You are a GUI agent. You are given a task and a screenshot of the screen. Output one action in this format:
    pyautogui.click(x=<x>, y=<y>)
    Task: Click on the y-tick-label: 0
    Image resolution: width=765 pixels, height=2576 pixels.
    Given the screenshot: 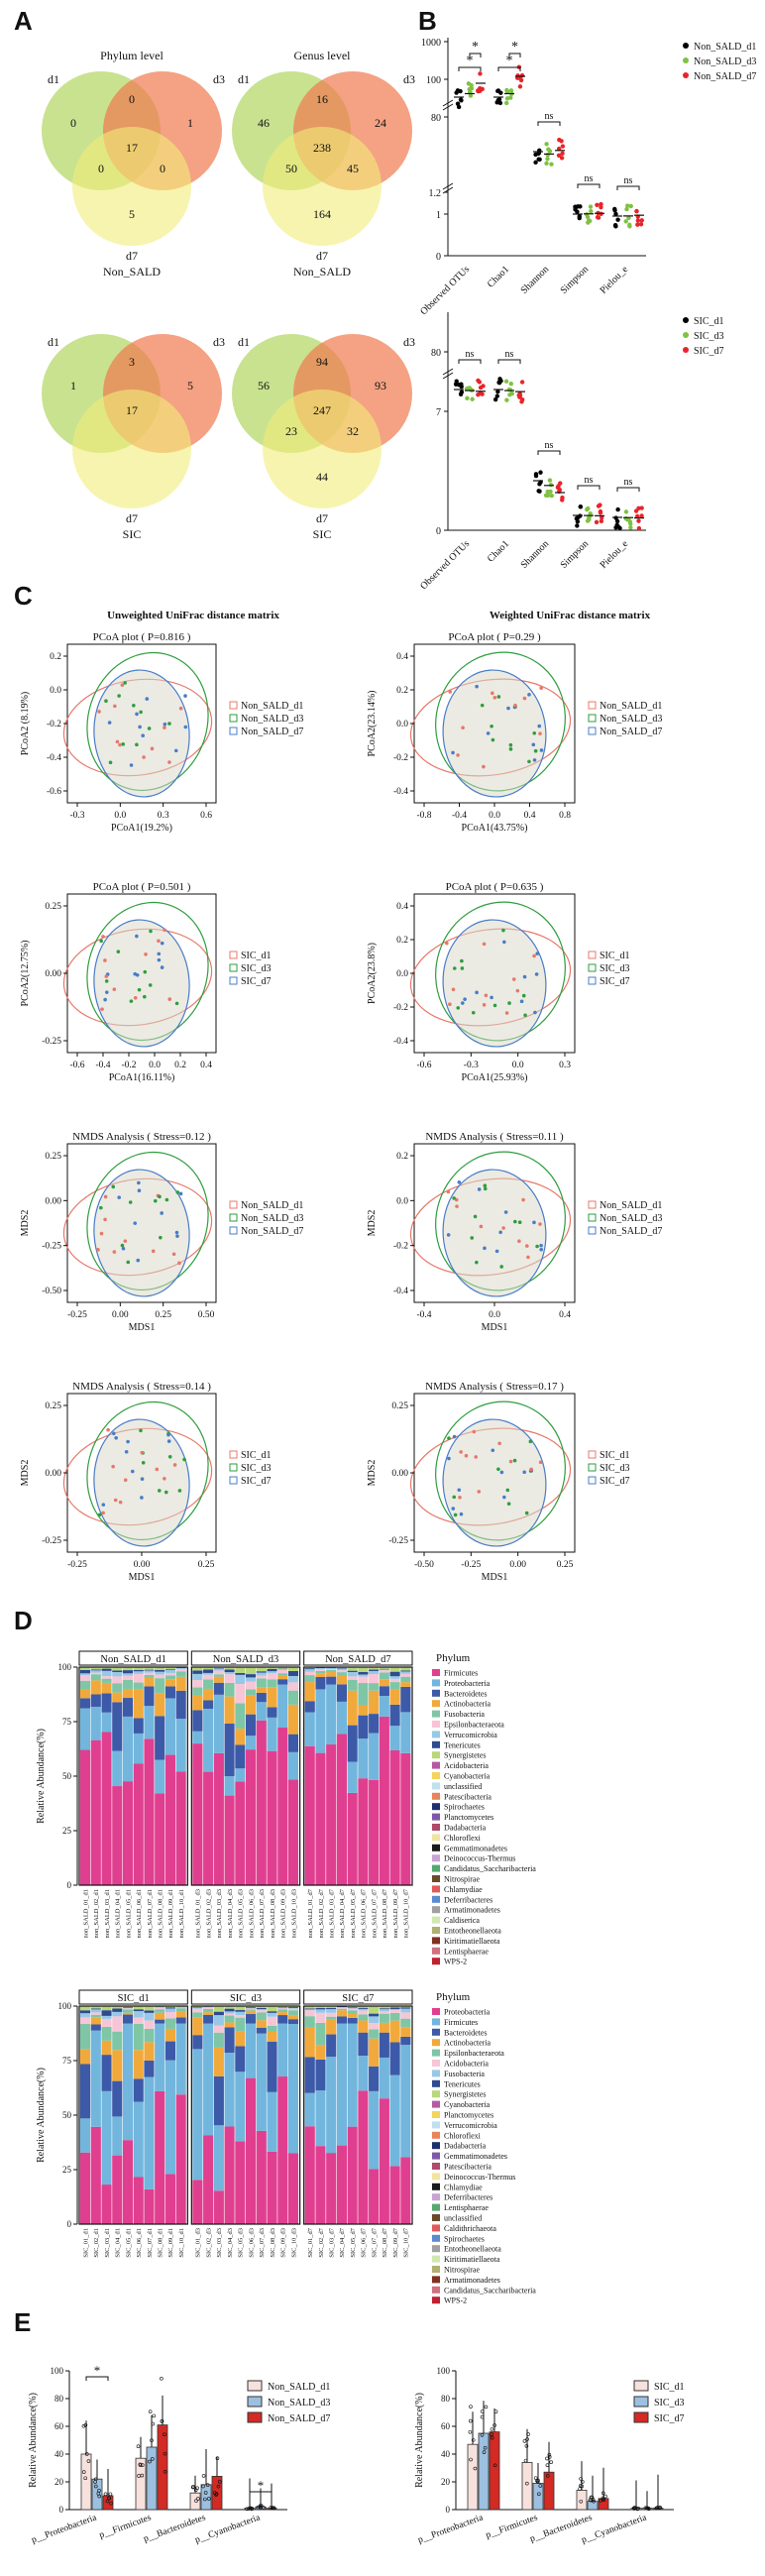 What is the action you would take?
    pyautogui.click(x=61, y=2510)
    